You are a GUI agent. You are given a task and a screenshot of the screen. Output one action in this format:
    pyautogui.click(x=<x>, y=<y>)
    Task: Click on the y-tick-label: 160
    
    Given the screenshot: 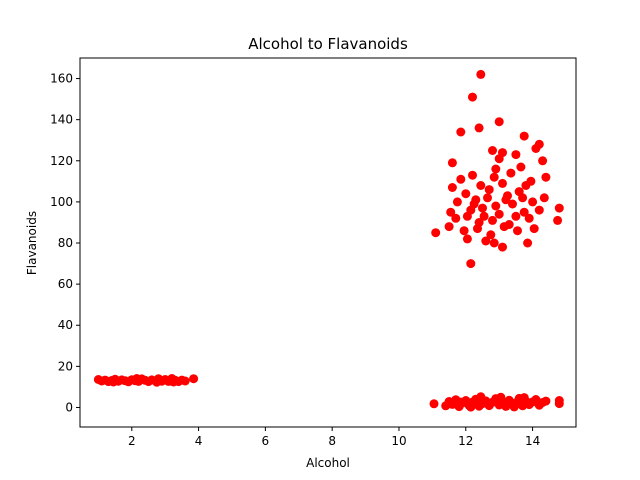 What is the action you would take?
    pyautogui.click(x=61, y=79)
    